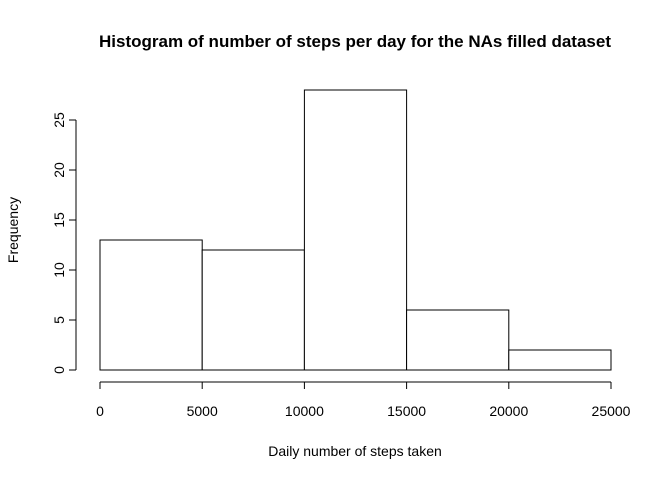 The image size is (672, 485). What do you see at coordinates (611, 411) in the screenshot?
I see `x-tick-label-5: 25000` at bounding box center [611, 411].